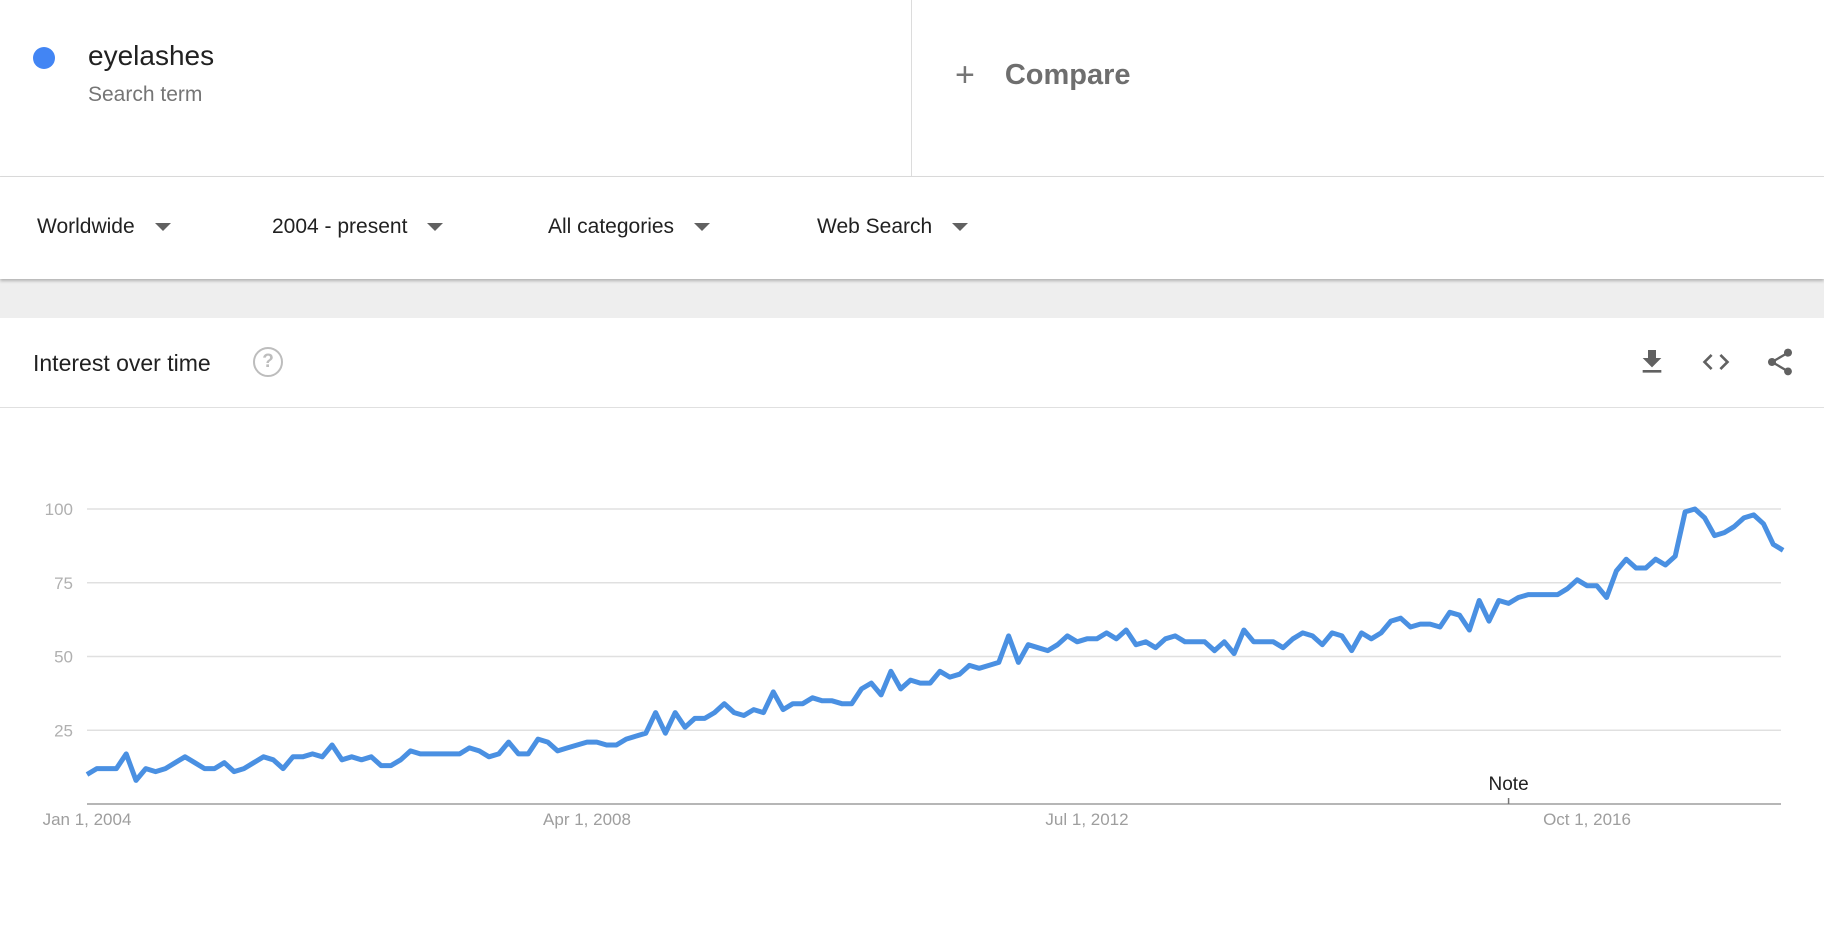 This screenshot has width=1824, height=941. I want to click on y-tick-label: 25, so click(63, 730).